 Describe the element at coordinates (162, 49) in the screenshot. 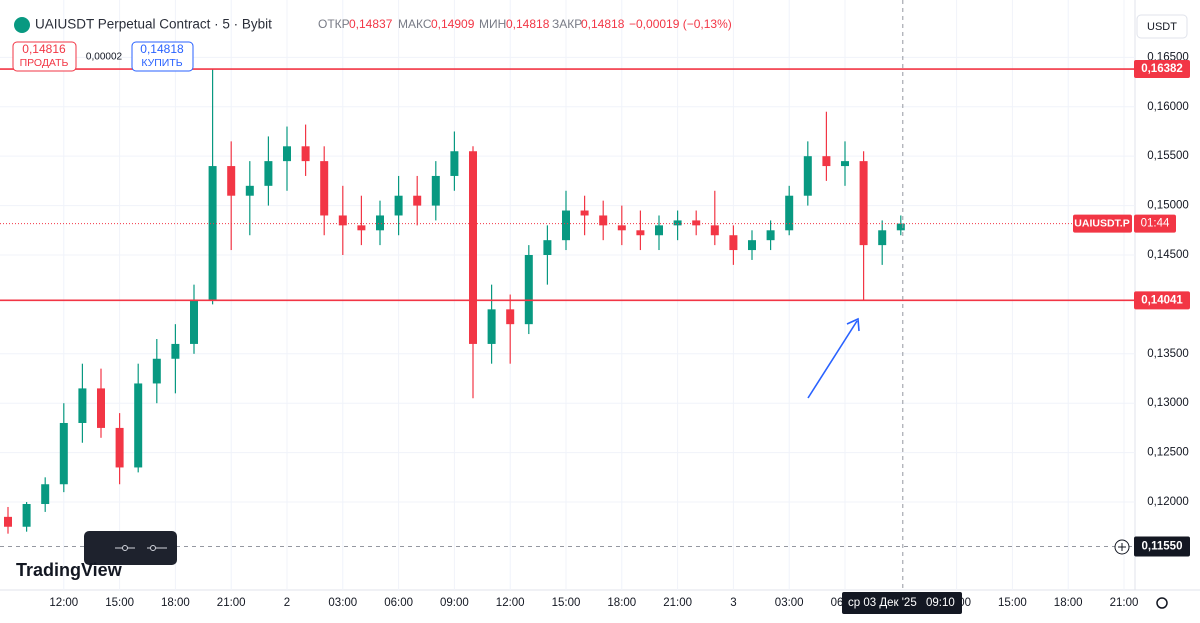

I see `buy-price: 0,14818` at that location.